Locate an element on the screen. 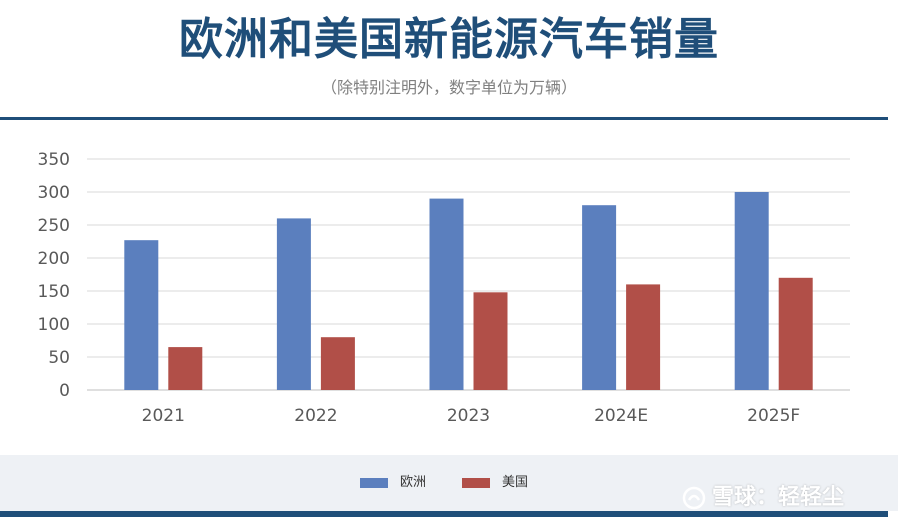  y-tick-label: 300 is located at coordinates (54, 193).